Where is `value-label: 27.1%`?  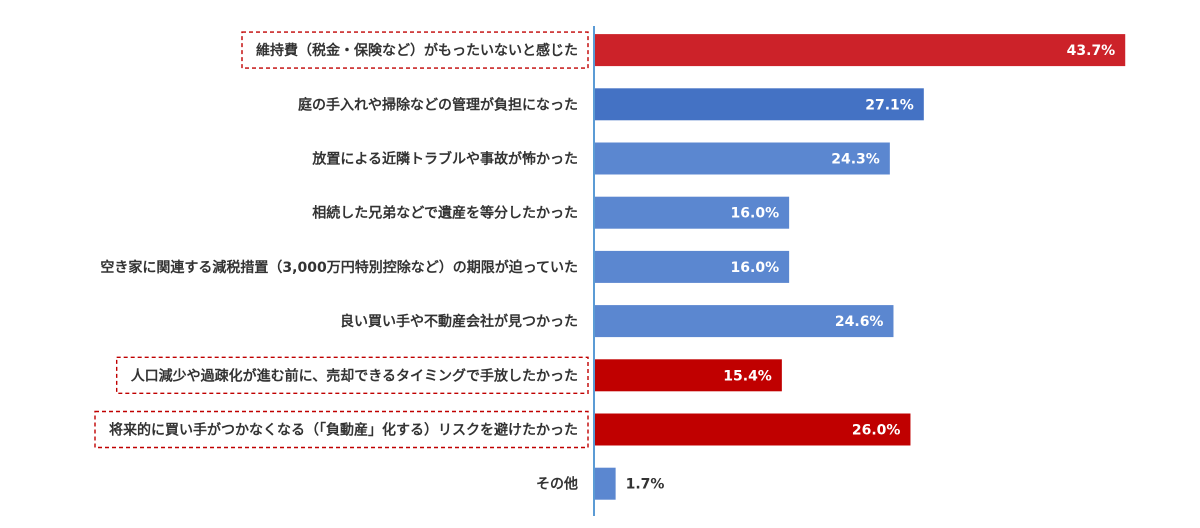 value-label: 27.1% is located at coordinates (889, 105).